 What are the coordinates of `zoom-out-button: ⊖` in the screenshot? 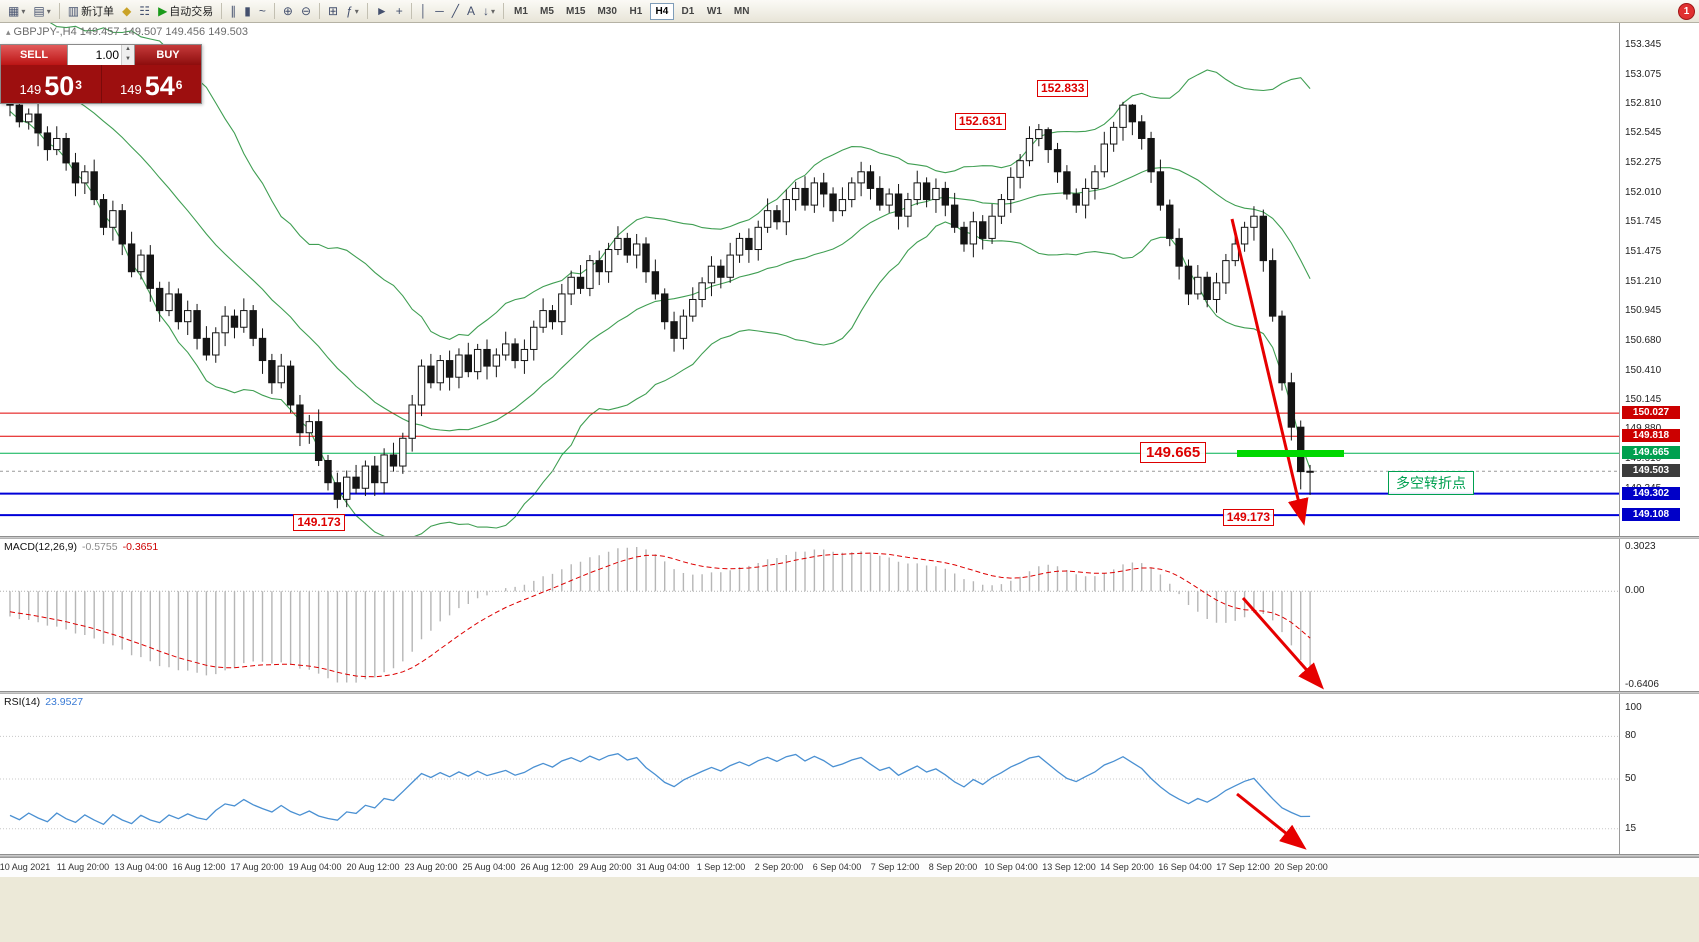 It's located at (306, 11).